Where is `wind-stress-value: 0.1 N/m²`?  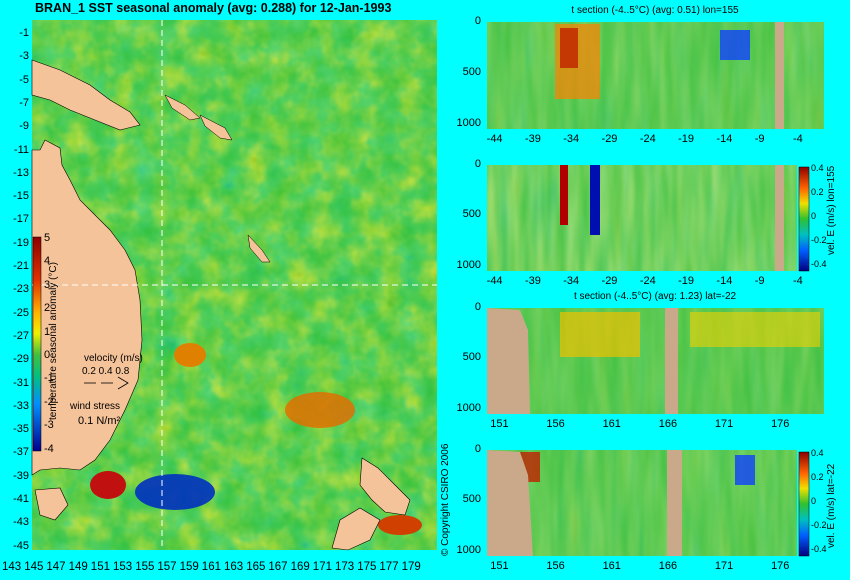 wind-stress-value: 0.1 N/m² is located at coordinates (99, 421).